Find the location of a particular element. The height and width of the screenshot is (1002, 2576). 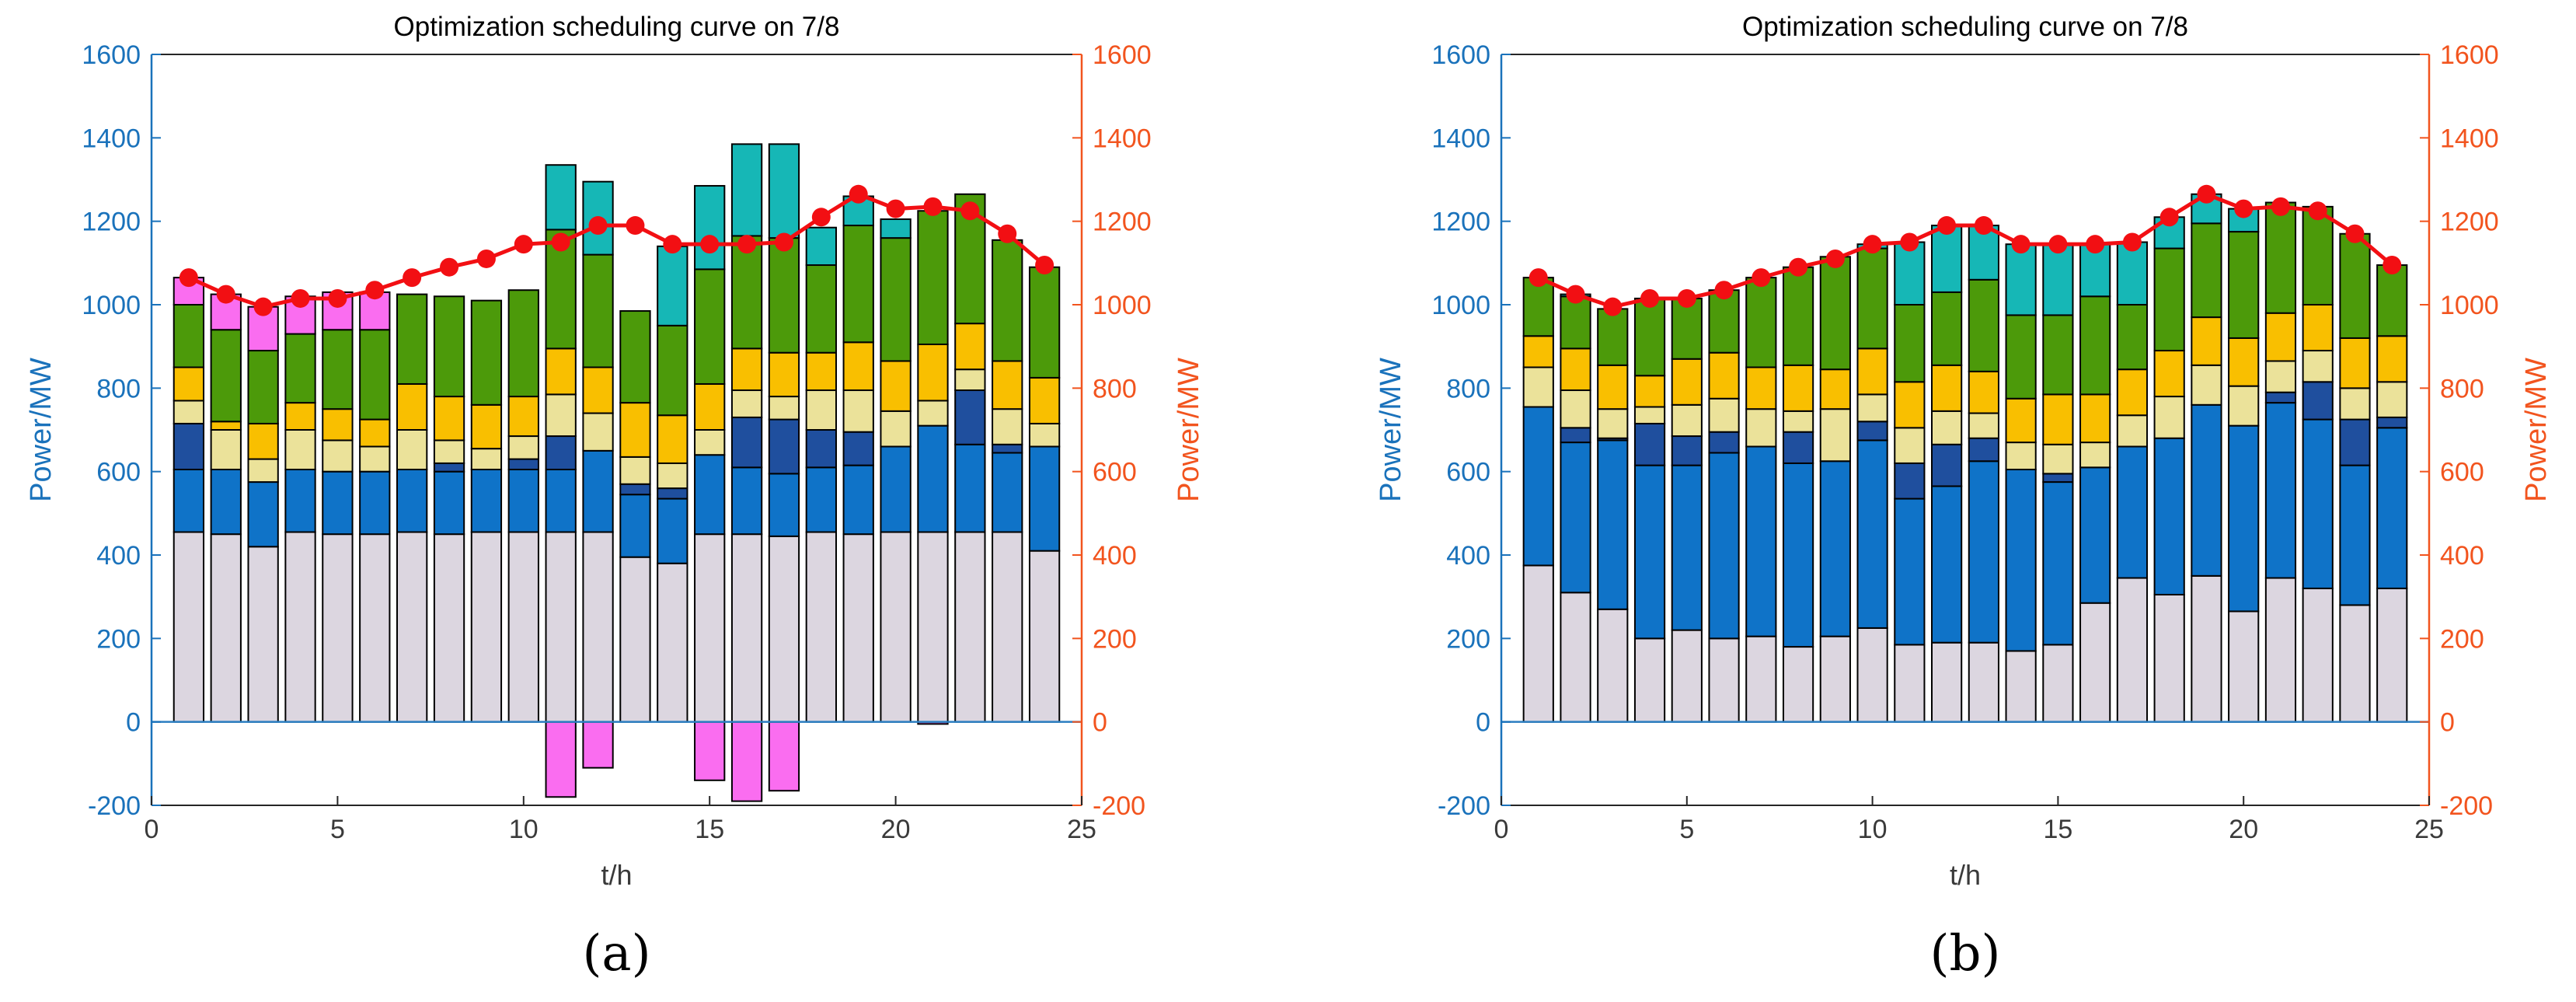

left-tick-label: -200 is located at coordinates (1464, 806).